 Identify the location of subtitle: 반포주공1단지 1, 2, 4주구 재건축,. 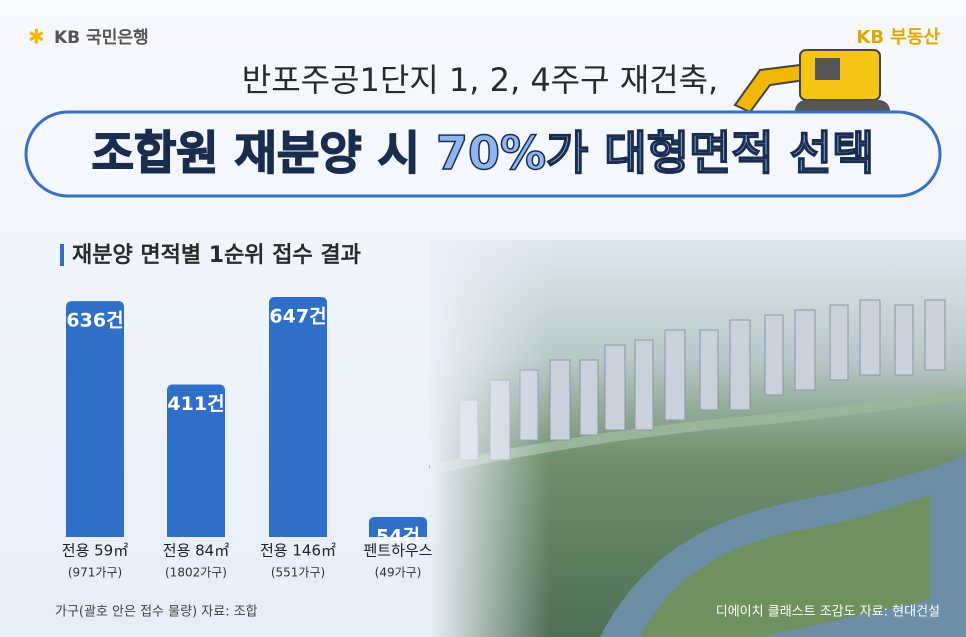
(480, 80).